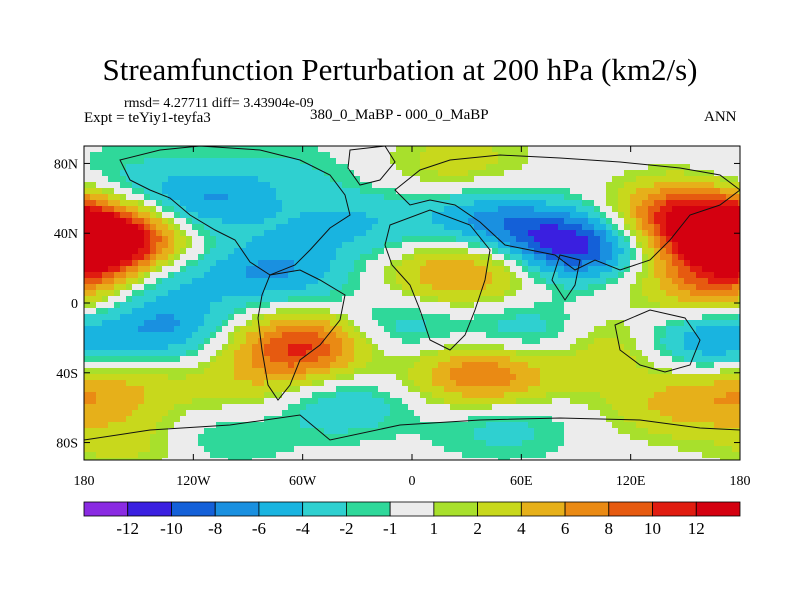 Image resolution: width=800 pixels, height=600 pixels. Describe the element at coordinates (652, 528) in the screenshot. I see `colorbar-label: 10` at that location.